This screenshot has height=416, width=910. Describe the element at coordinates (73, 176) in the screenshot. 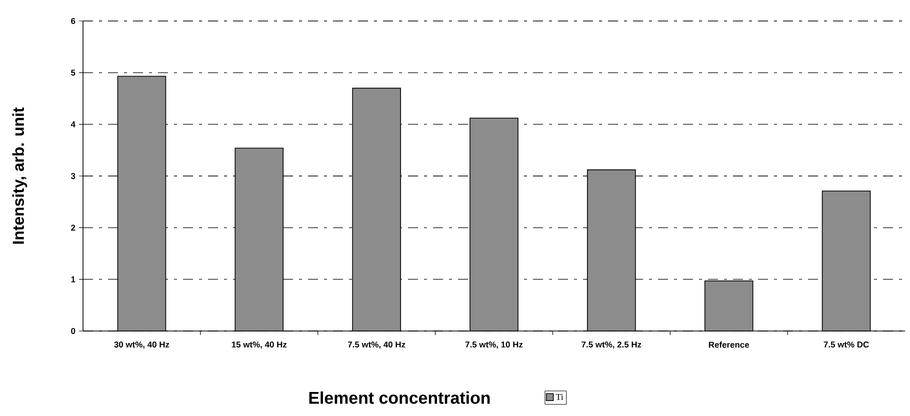

I see `y-tick-label: 3` at that location.